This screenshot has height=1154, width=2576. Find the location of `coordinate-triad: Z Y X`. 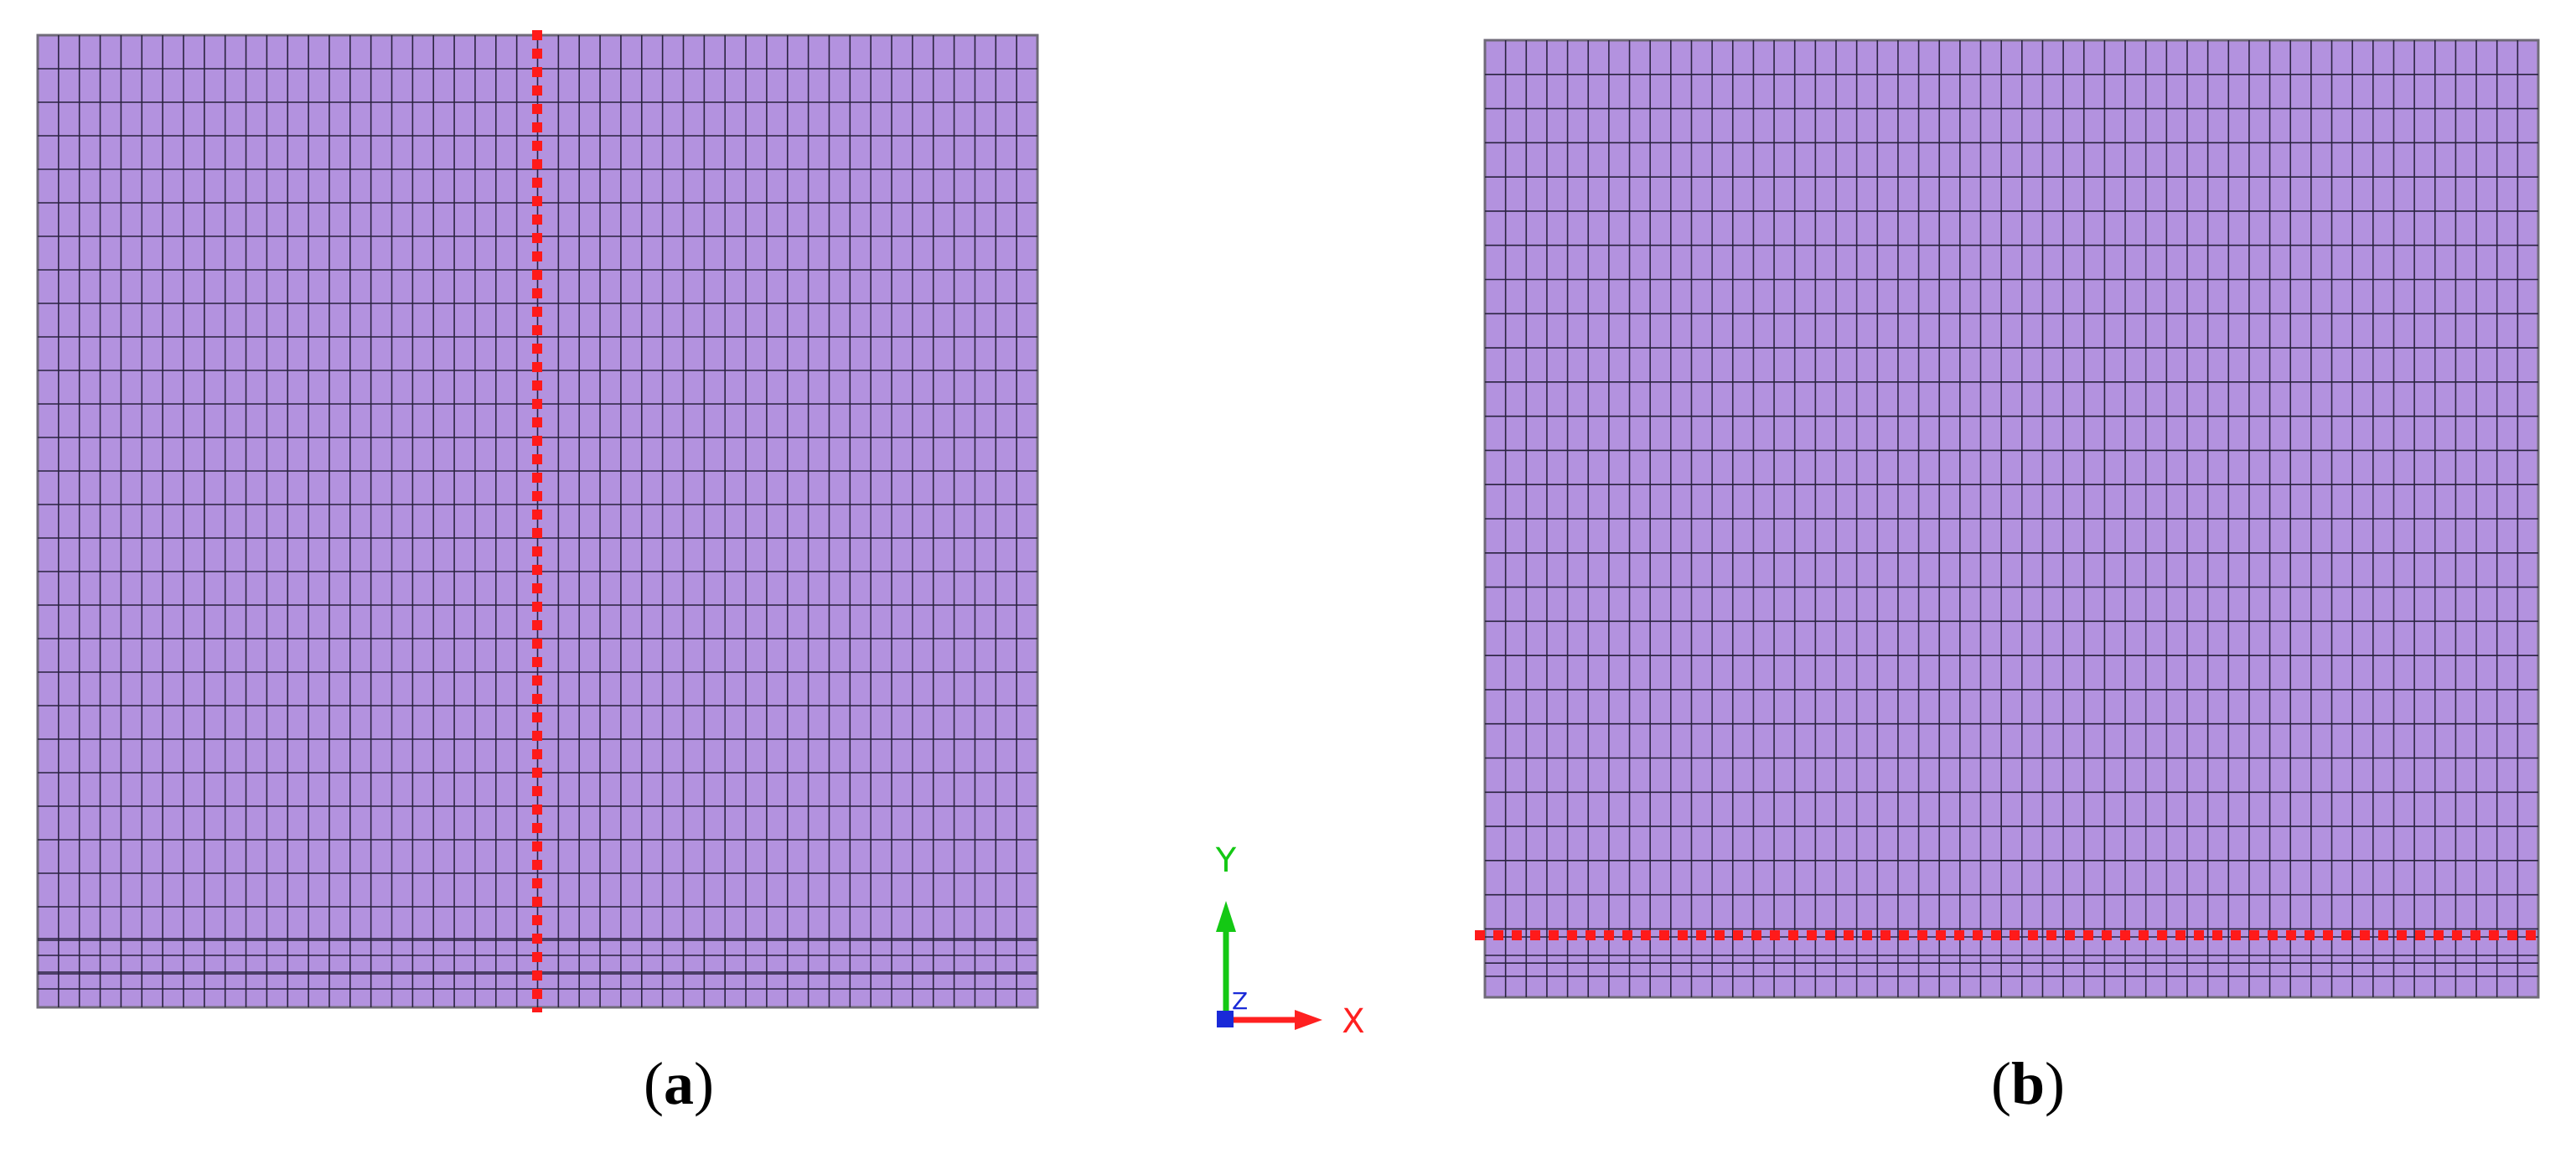

coordinate-triad: Z Y X is located at coordinates (1290, 941).